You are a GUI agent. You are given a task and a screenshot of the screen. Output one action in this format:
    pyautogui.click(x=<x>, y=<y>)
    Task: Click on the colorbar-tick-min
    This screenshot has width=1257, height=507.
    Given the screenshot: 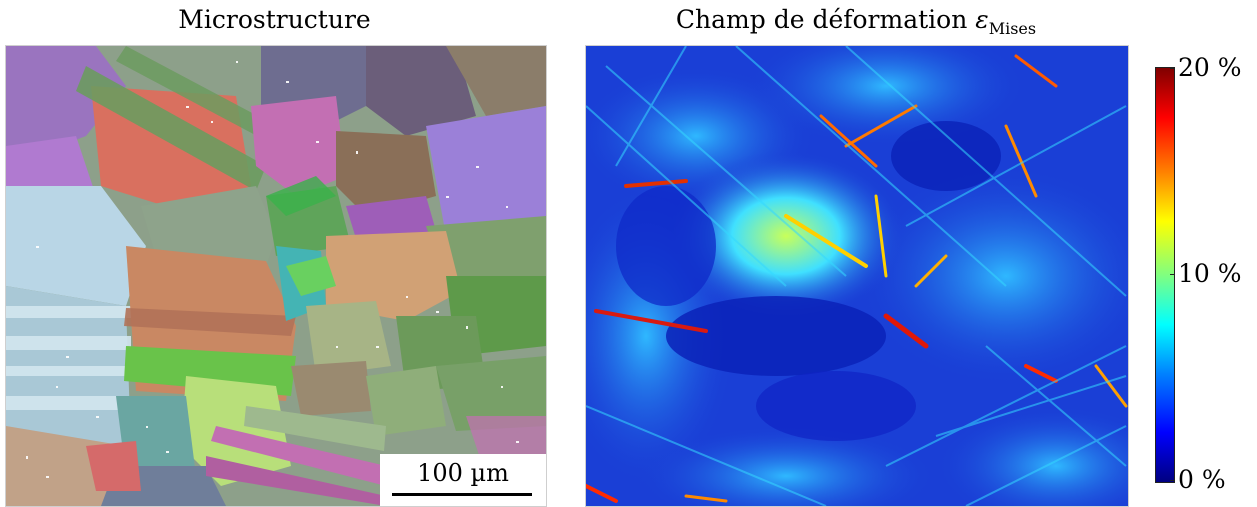 What is the action you would take?
    pyautogui.click(x=1172, y=480)
    